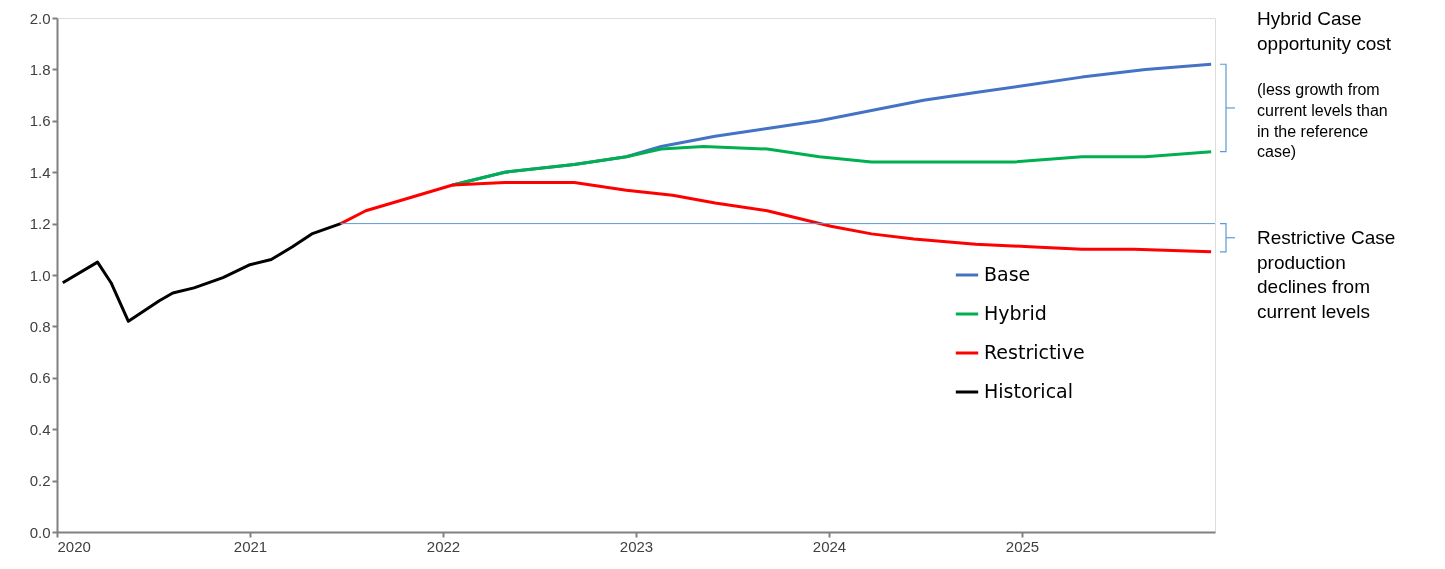 The width and height of the screenshot is (1445, 569). What do you see at coordinates (250, 546) in the screenshot?
I see `x-tick-label: 2021` at bounding box center [250, 546].